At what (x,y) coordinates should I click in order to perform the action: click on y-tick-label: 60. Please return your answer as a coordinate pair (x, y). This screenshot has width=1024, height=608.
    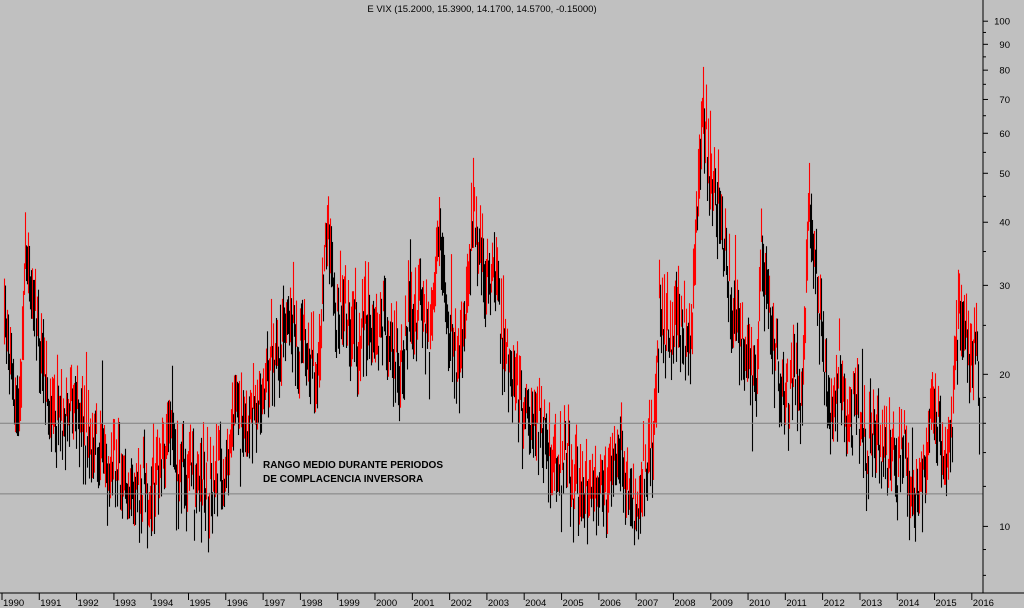
    Looking at the image, I should click on (1004, 134).